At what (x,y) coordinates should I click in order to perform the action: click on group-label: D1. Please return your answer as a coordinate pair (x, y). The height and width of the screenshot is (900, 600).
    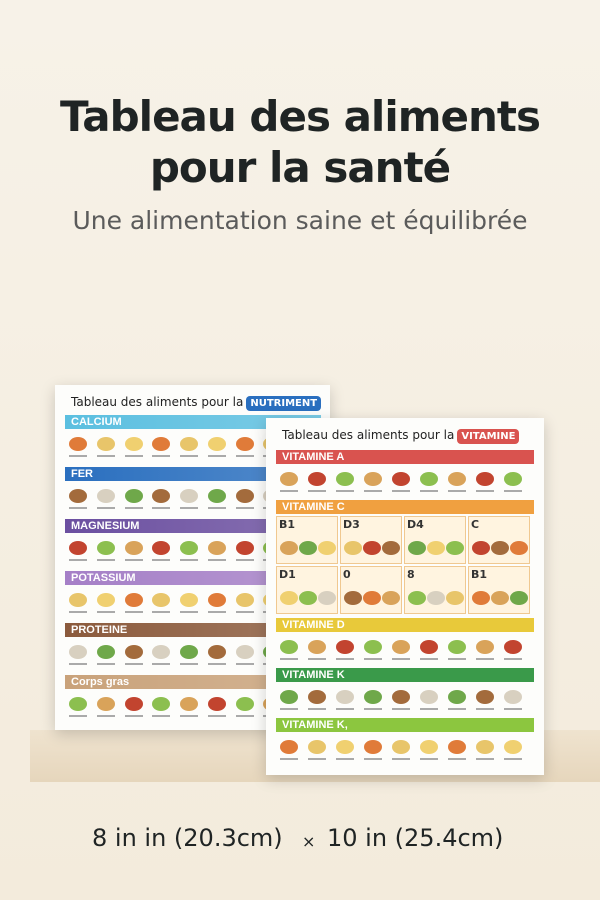
    Looking at the image, I should click on (287, 574).